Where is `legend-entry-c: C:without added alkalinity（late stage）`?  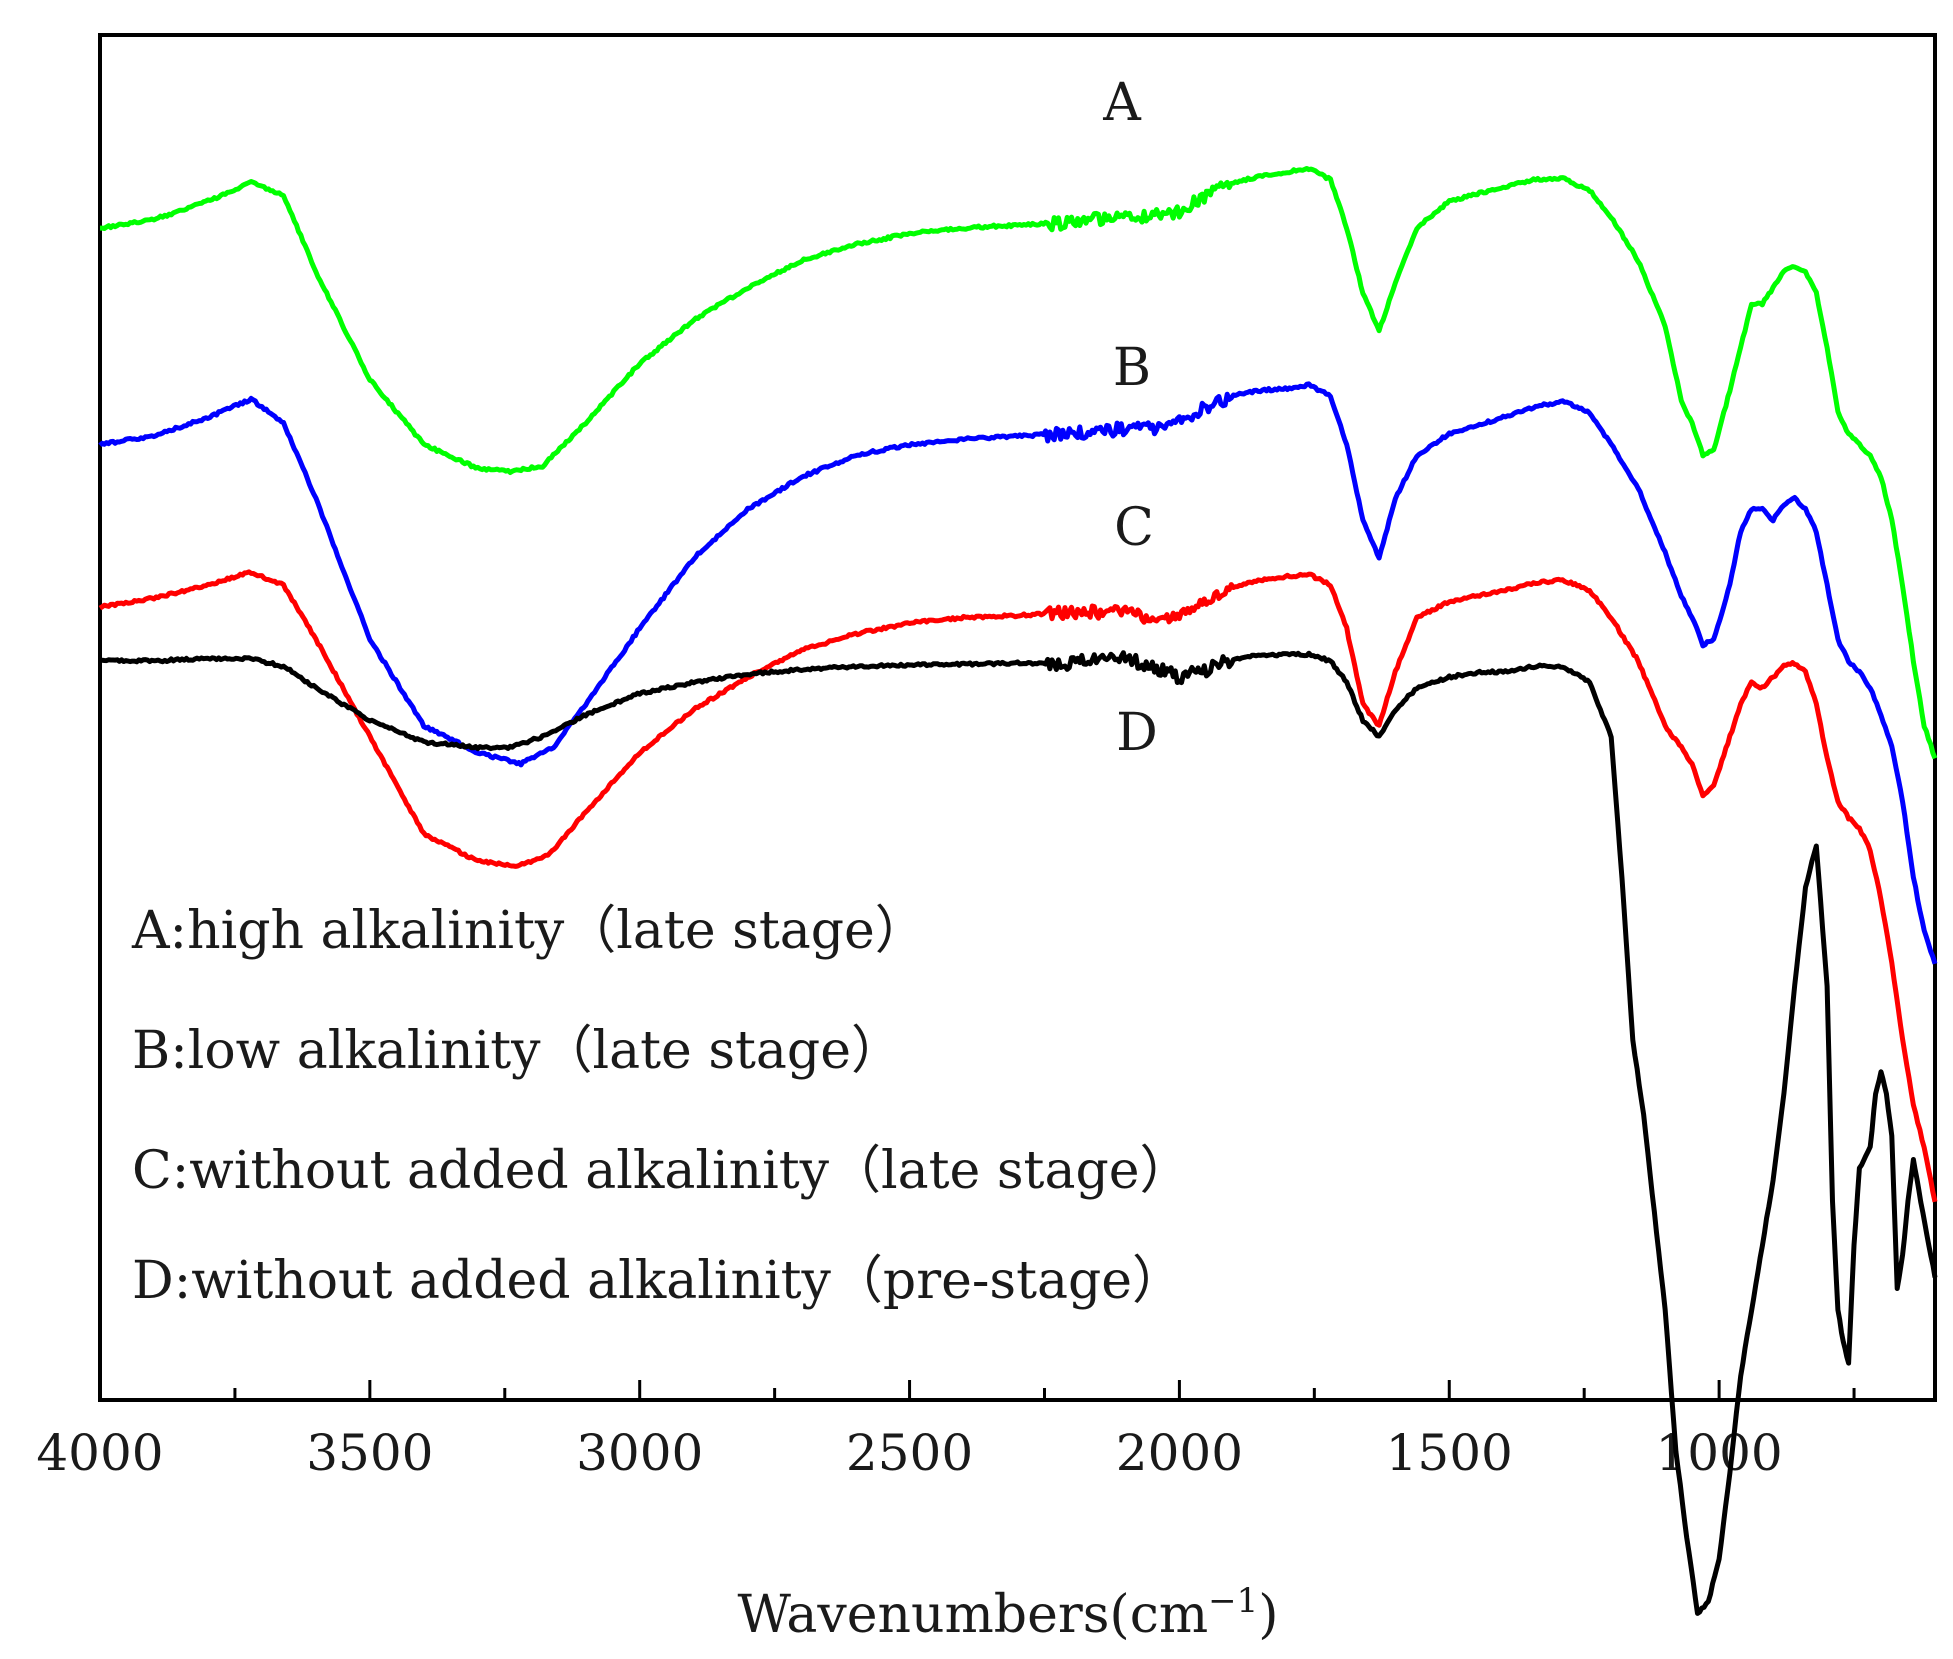
legend-entry-c: C:without added alkalinity（late stage） is located at coordinates (662, 1171).